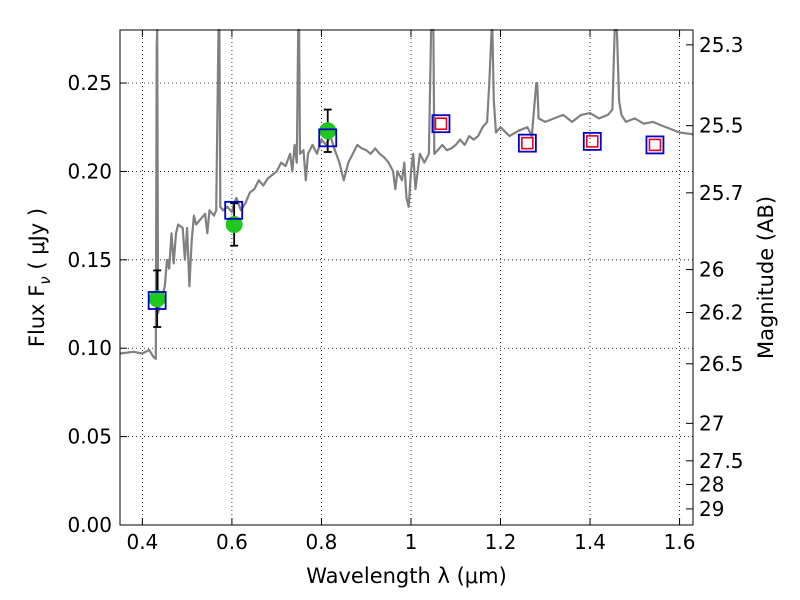  I want to click on right-tick-label: 26.2, so click(721, 313).